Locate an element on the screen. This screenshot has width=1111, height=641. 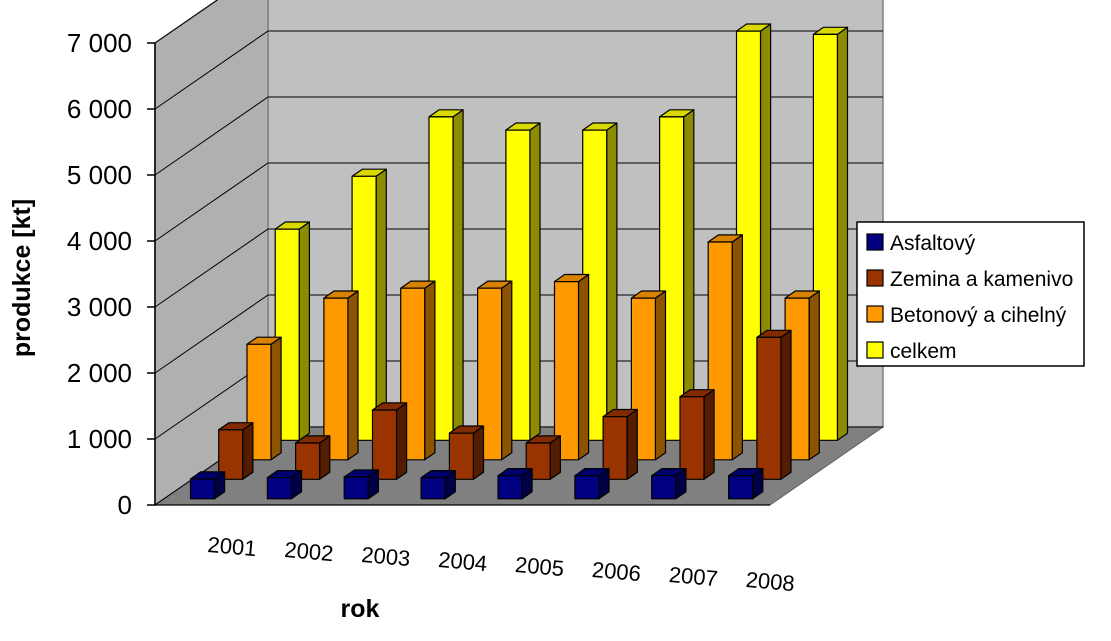
legend-box is located at coordinates (970, 294).